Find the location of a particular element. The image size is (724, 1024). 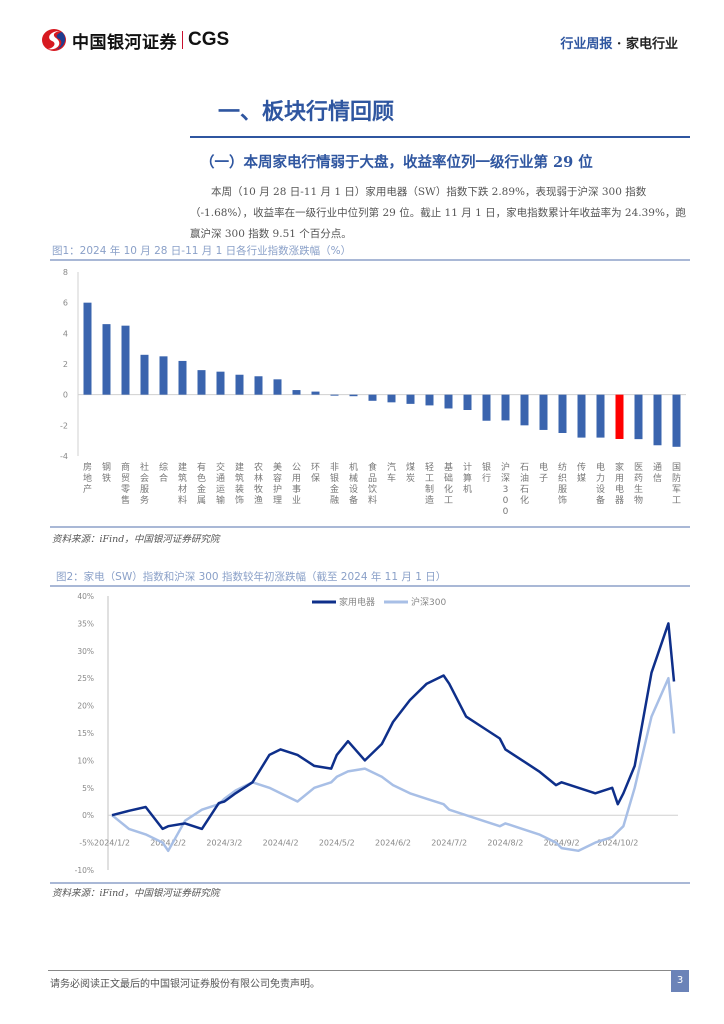

x-tick-char: 运 is located at coordinates (220, 489).